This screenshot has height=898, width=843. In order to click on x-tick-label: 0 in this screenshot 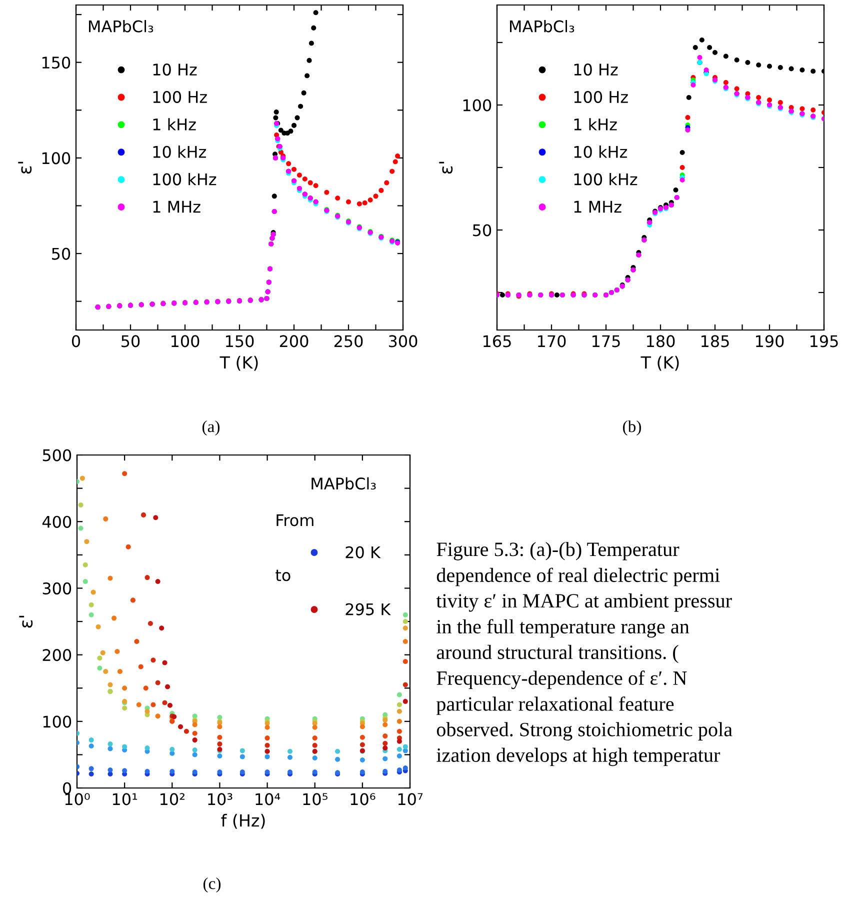, I will do `click(76, 341)`.